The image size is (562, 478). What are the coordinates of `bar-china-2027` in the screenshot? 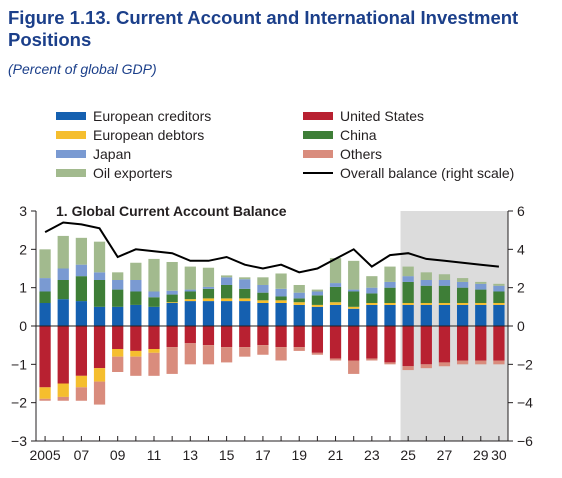 It's located at (444, 294).